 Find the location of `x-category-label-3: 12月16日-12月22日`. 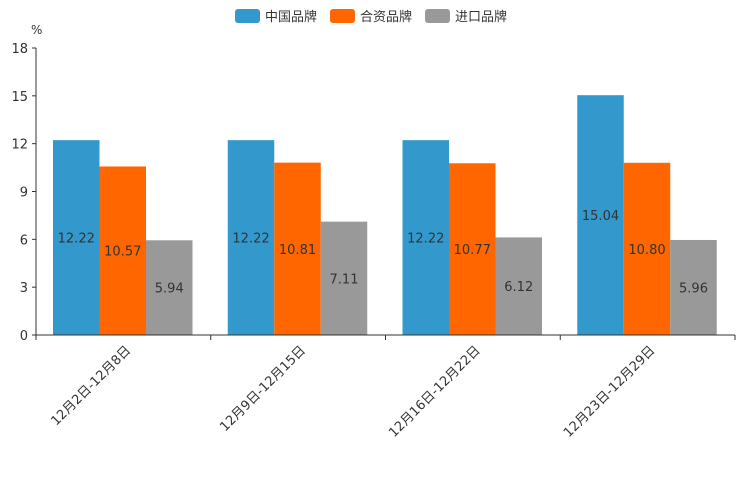

x-category-label-3: 12月16日-12月22日 is located at coordinates (434, 391).